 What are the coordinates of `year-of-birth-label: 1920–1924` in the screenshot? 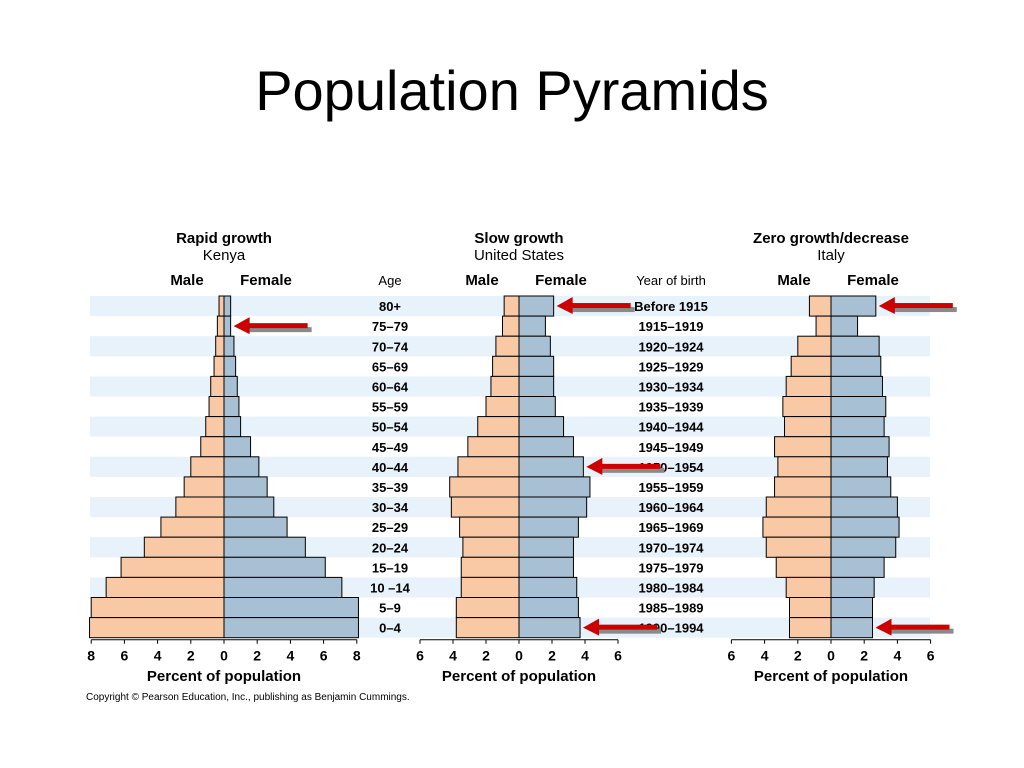 It's located at (671, 346).